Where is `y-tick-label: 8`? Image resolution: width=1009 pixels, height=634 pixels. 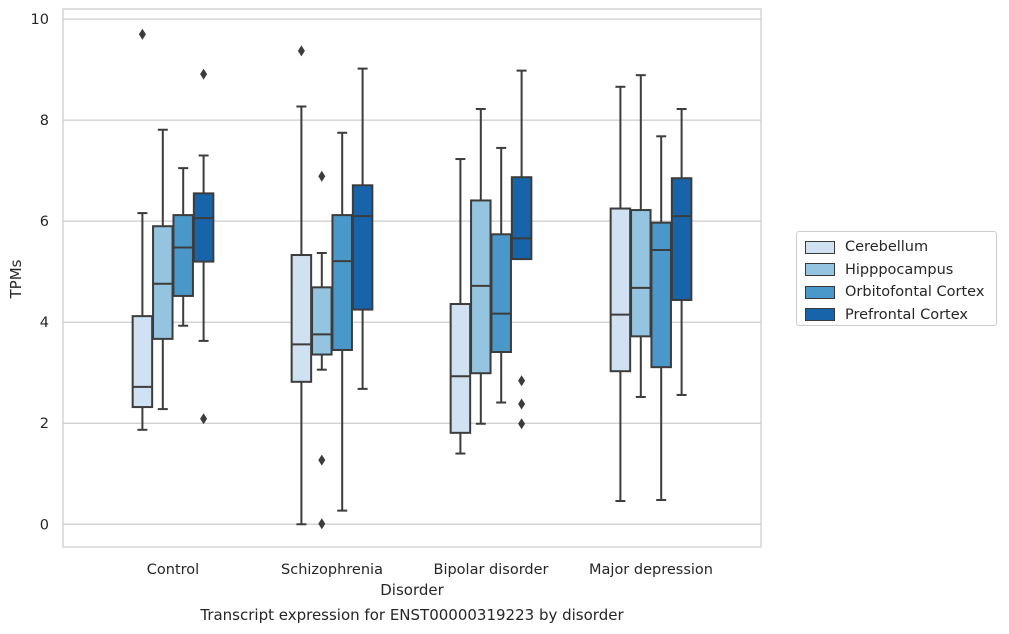 y-tick-label: 8 is located at coordinates (44, 121).